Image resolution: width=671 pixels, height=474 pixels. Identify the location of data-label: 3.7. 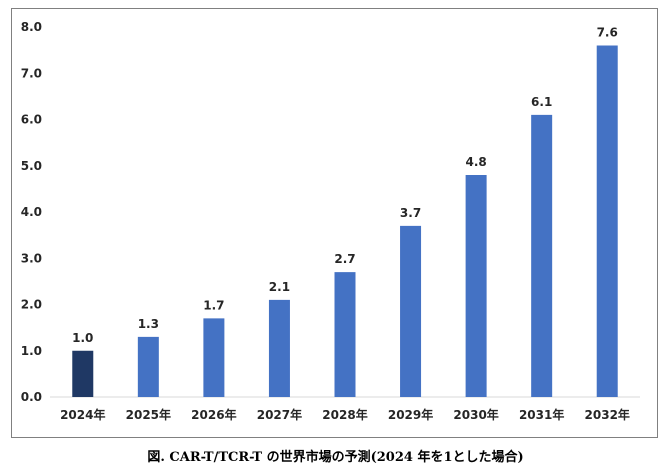
(410, 213).